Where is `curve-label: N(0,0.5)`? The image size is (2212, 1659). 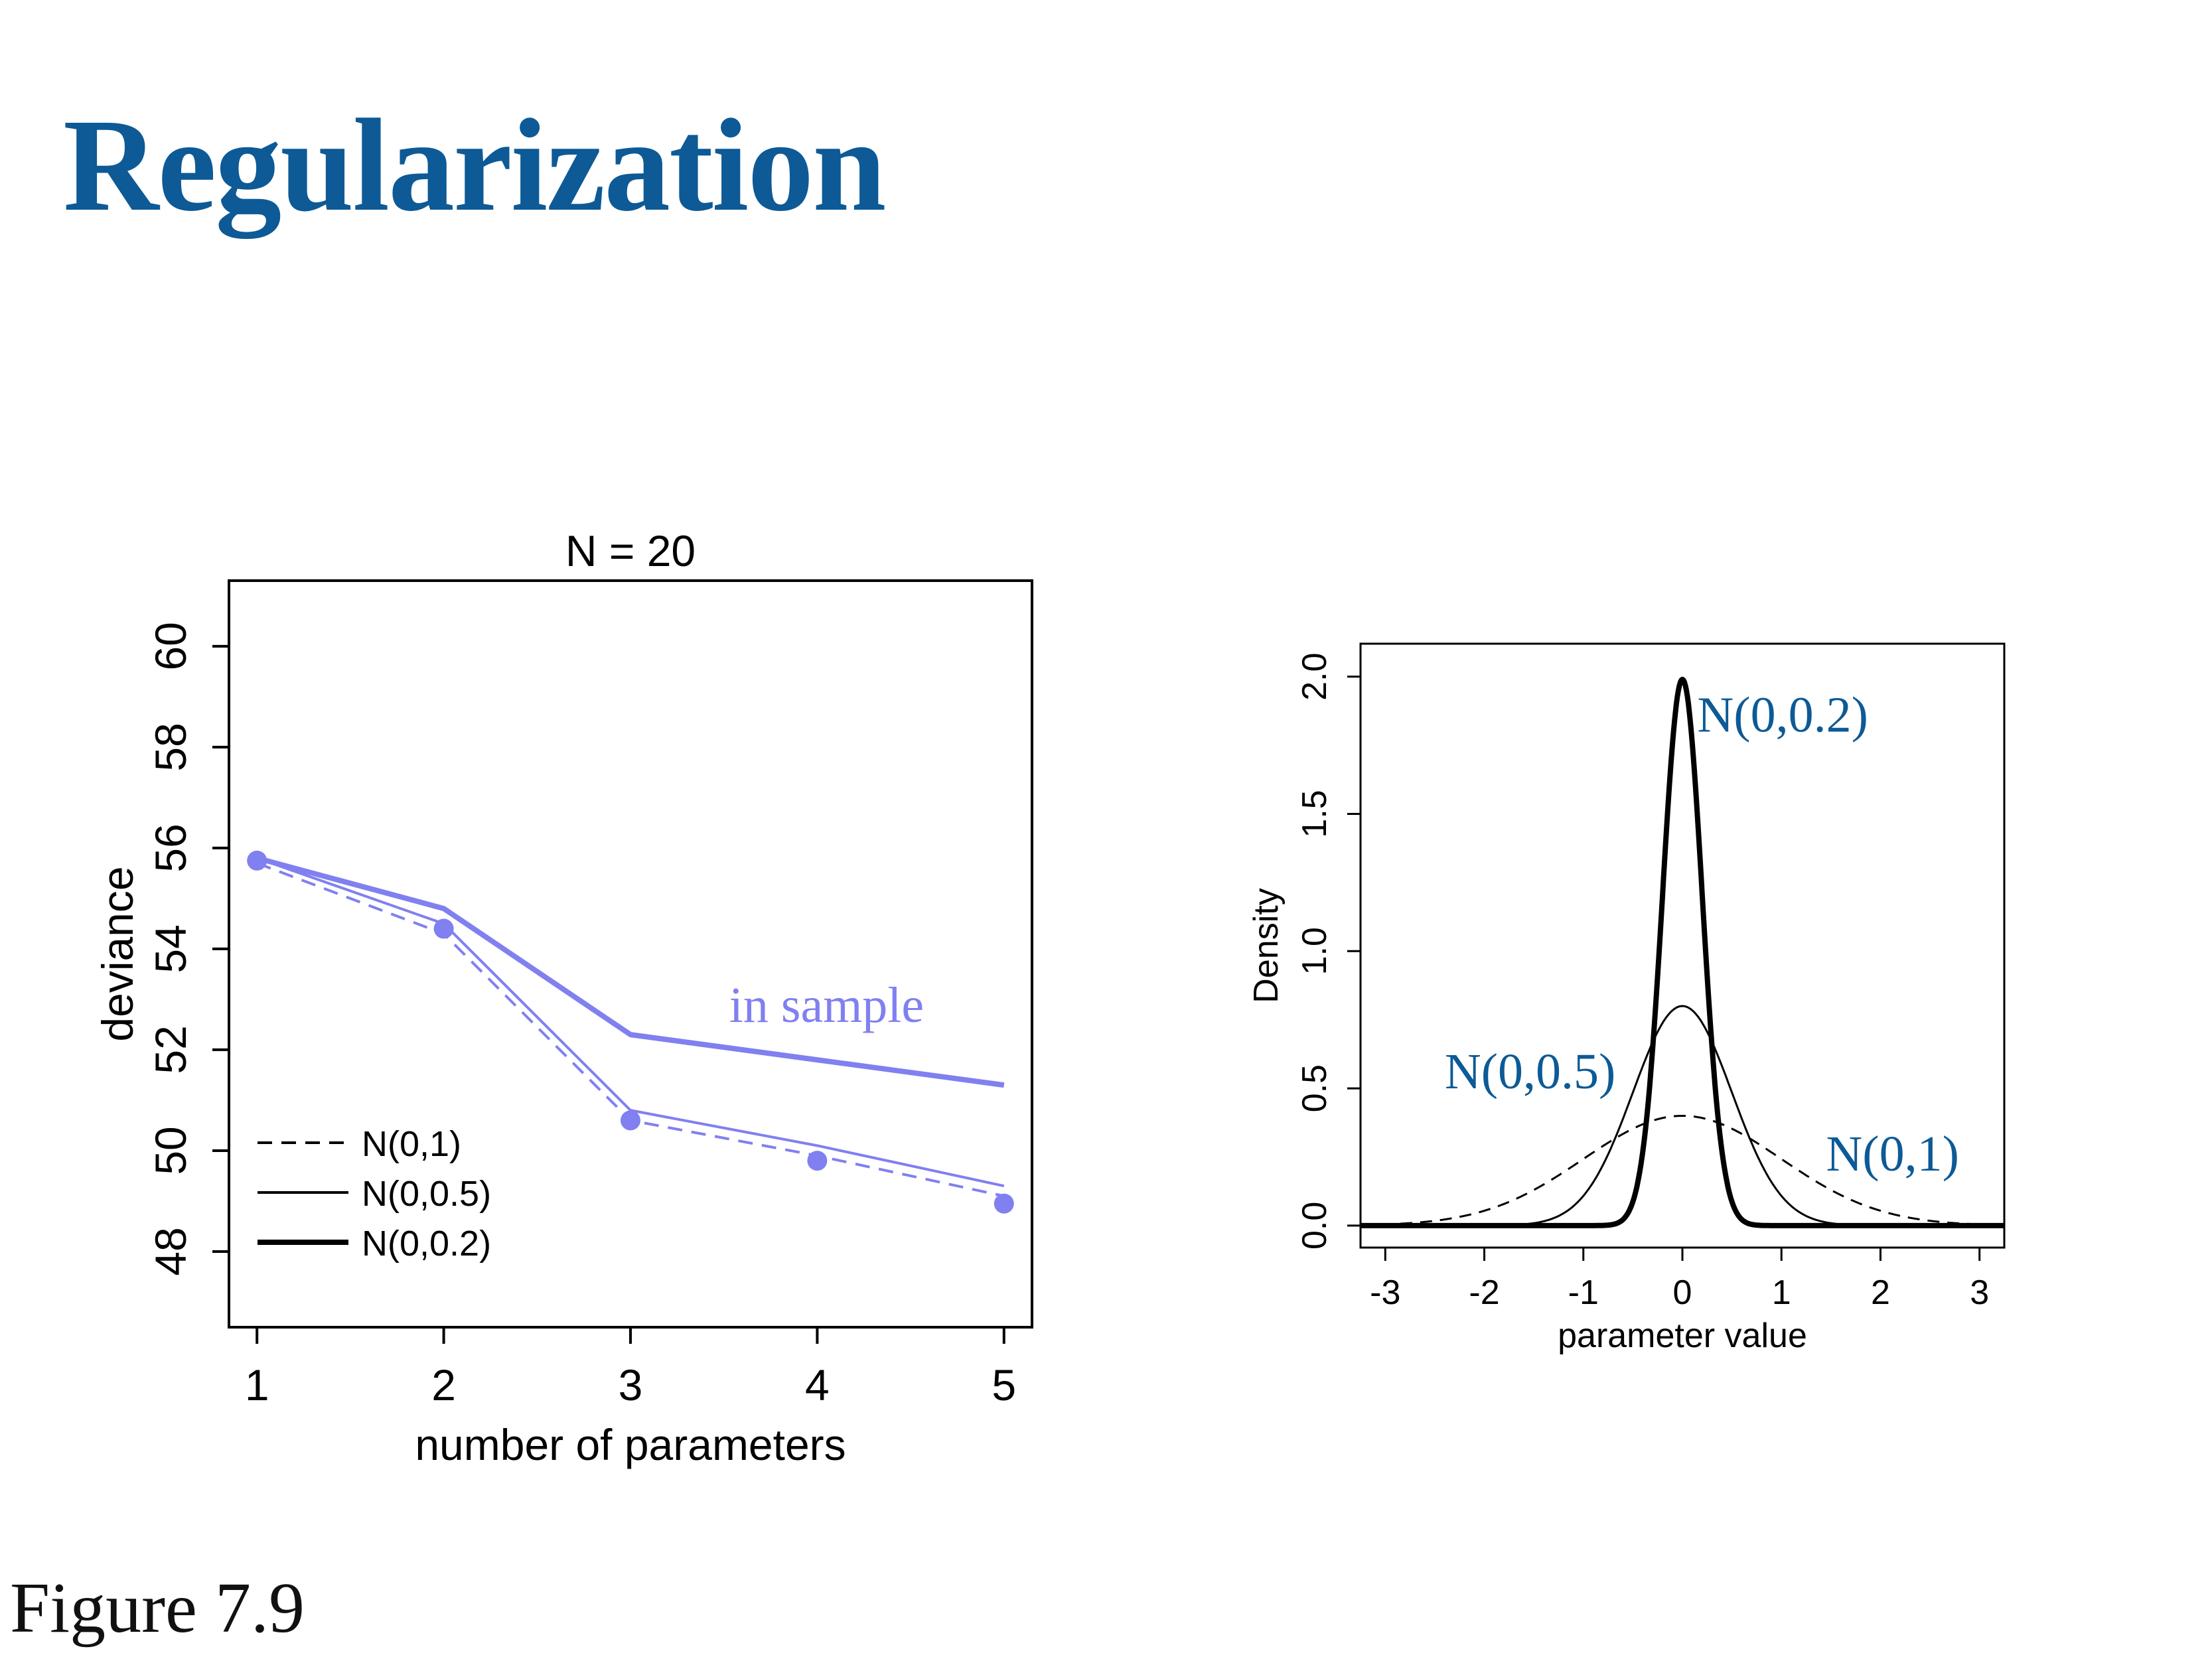 curve-label: N(0,0.5) is located at coordinates (1530, 1072).